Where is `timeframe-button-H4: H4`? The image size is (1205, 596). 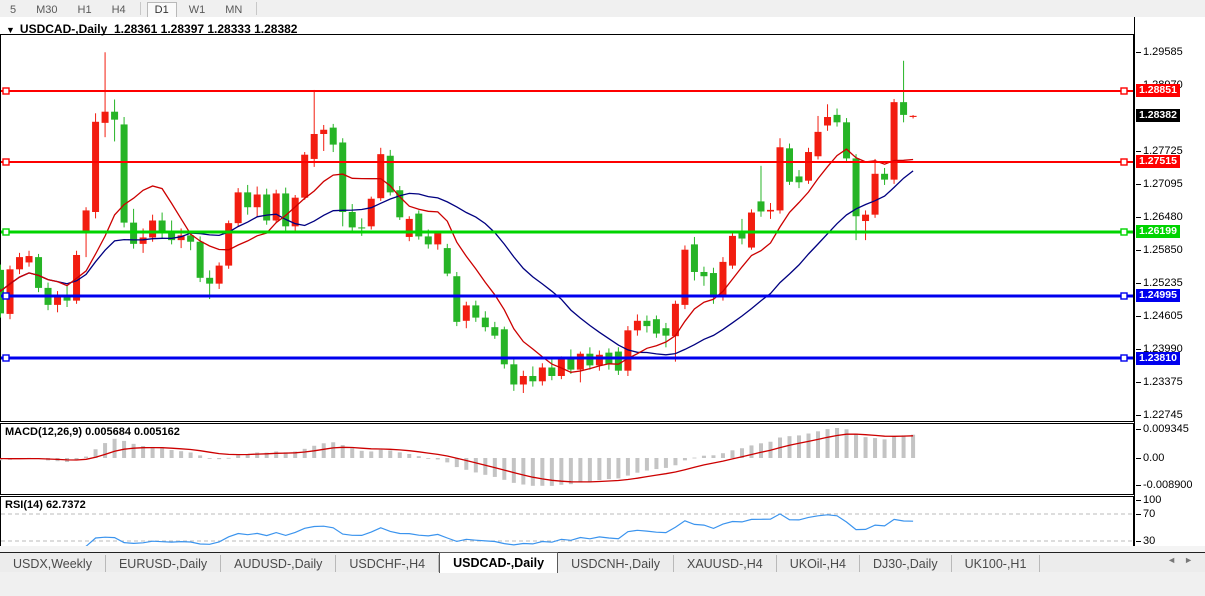 timeframe-button-H4: H4 is located at coordinates (118, 10).